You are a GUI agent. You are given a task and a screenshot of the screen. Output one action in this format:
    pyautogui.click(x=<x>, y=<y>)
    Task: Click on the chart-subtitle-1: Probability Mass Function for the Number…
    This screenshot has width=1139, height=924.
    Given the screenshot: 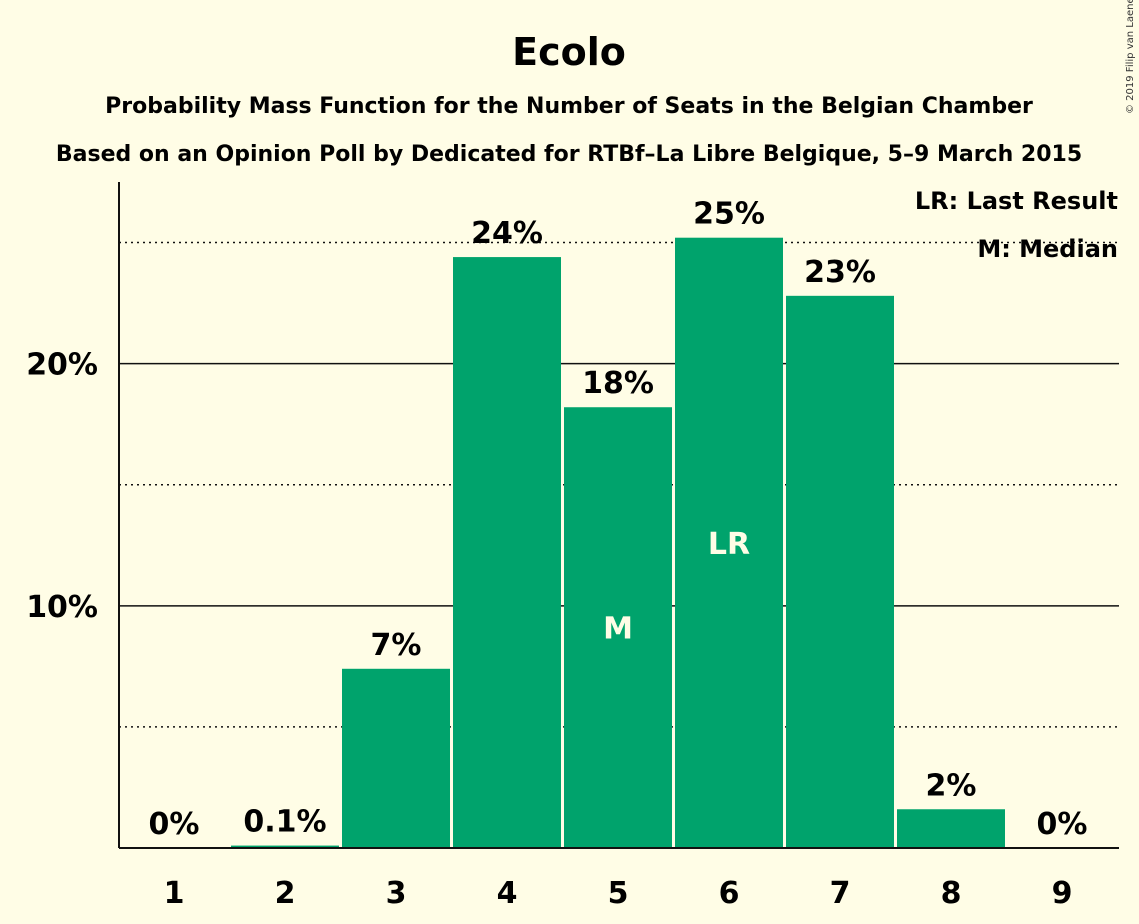 What is the action you would take?
    pyautogui.click(x=569, y=106)
    